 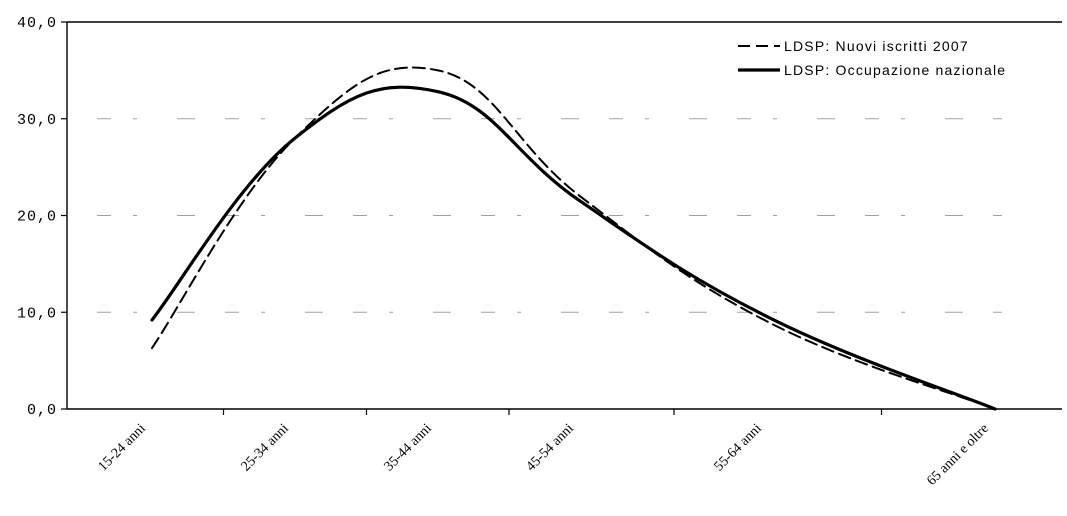 I want to click on x-tick-label: 55-64 anni, so click(x=738, y=447).